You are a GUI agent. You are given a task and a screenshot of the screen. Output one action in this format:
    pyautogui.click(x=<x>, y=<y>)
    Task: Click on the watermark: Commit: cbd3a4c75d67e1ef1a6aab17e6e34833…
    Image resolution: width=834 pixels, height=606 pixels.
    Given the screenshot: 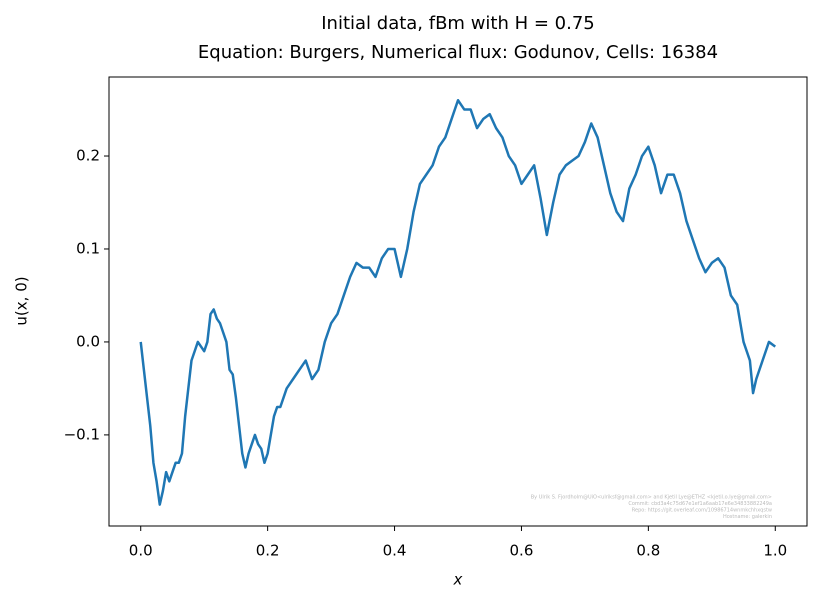 What is the action you would take?
    pyautogui.click(x=700, y=504)
    